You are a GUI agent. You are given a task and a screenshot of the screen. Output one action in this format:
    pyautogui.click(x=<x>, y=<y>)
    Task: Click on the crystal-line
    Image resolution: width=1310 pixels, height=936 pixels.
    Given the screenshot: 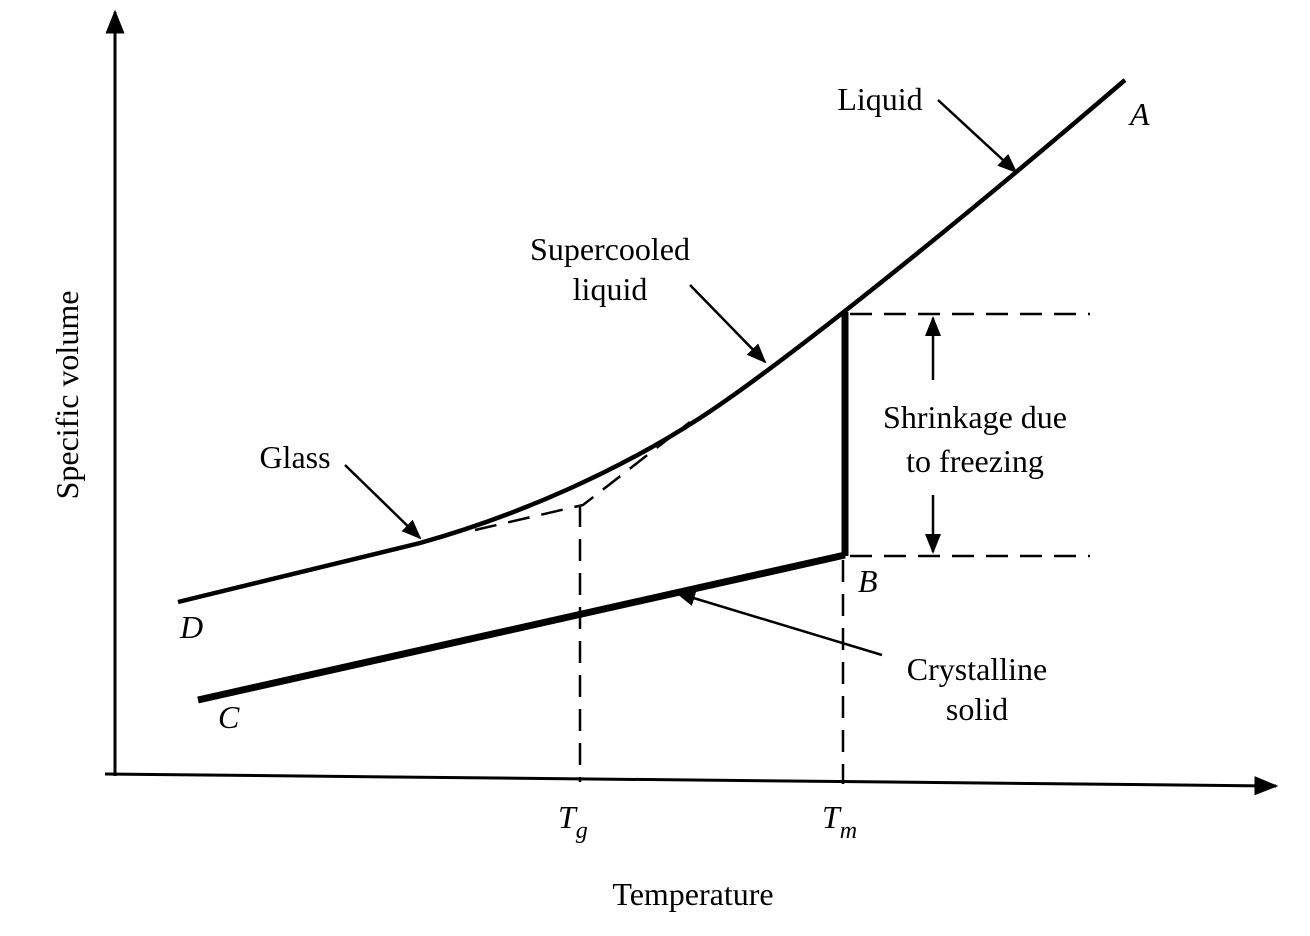 What is the action you would take?
    pyautogui.click(x=521, y=627)
    